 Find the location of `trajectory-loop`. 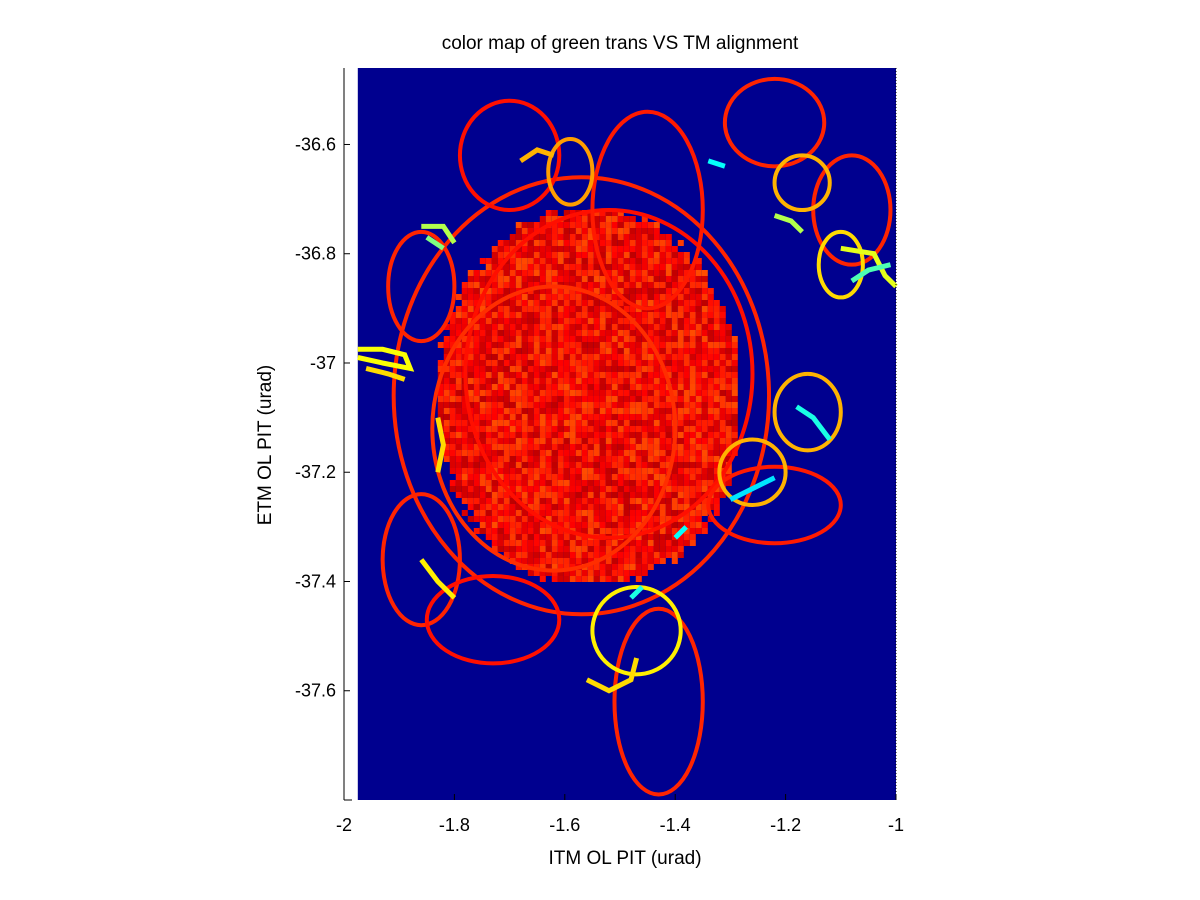

trajectory-loop is located at coordinates (554, 428).